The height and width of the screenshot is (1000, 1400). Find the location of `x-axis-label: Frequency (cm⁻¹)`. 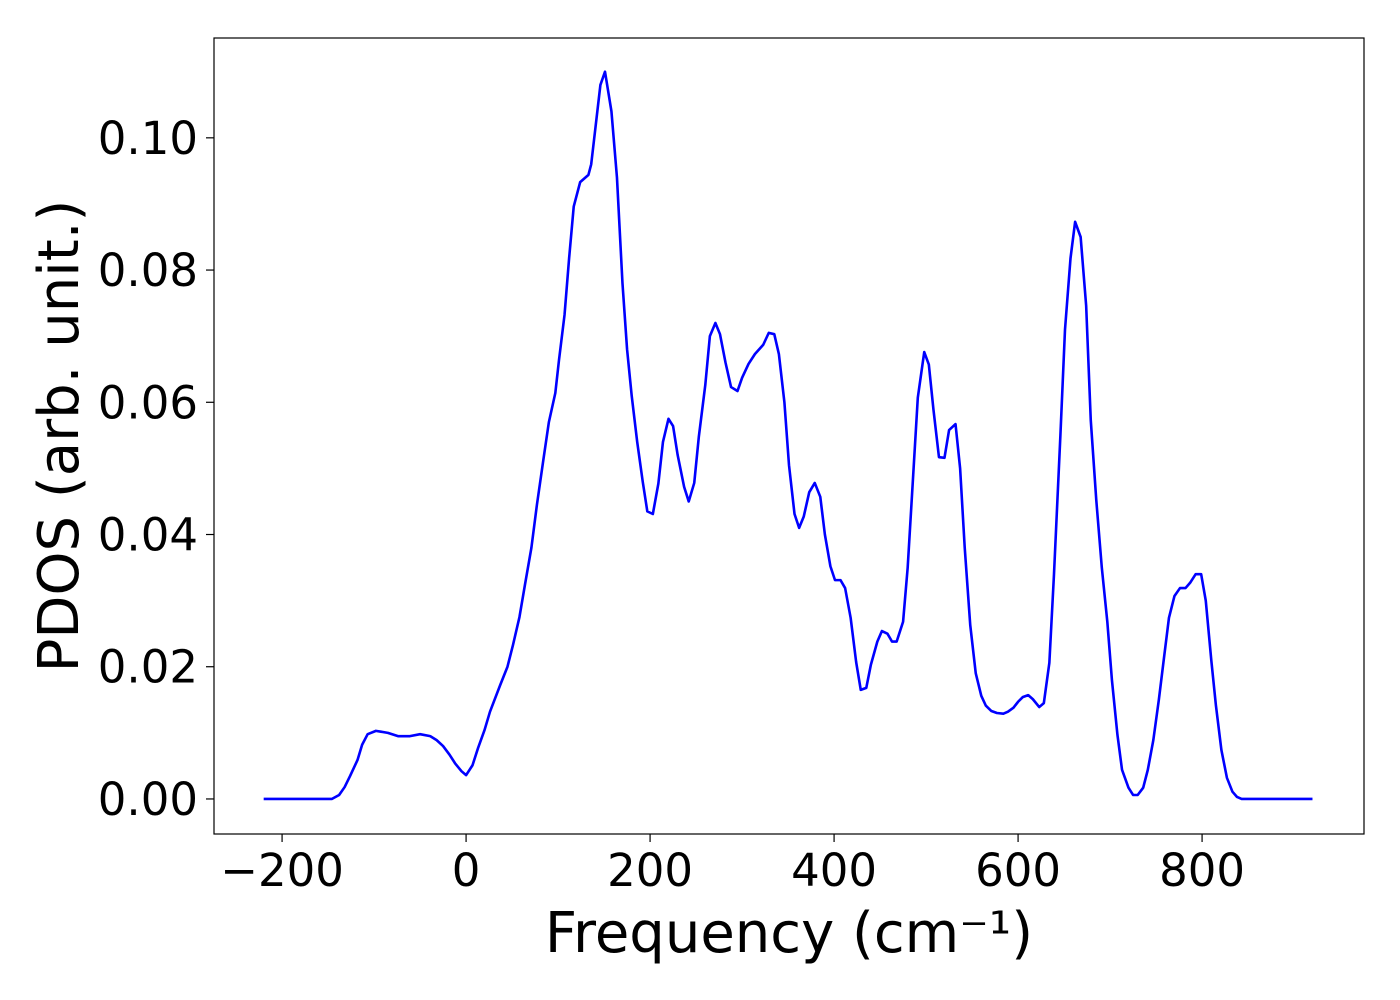

x-axis-label: Frequency (cm⁻¹) is located at coordinates (789, 933).